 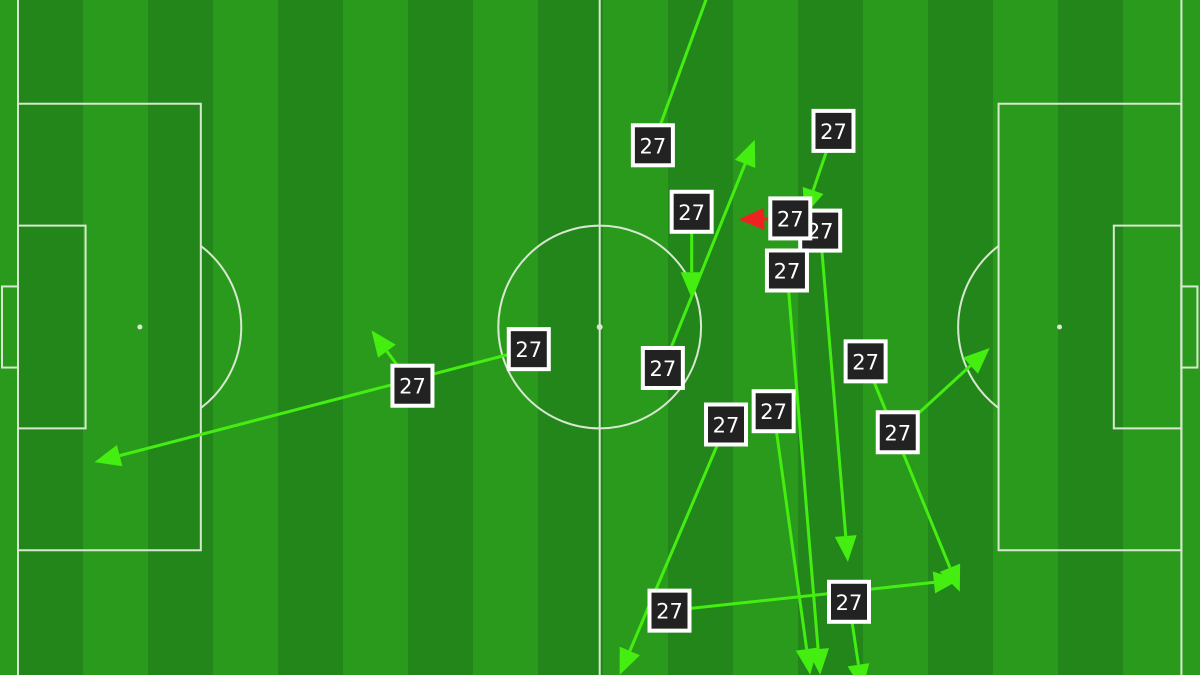 What do you see at coordinates (978, 327) in the screenshot?
I see `penalty-arc-right` at bounding box center [978, 327].